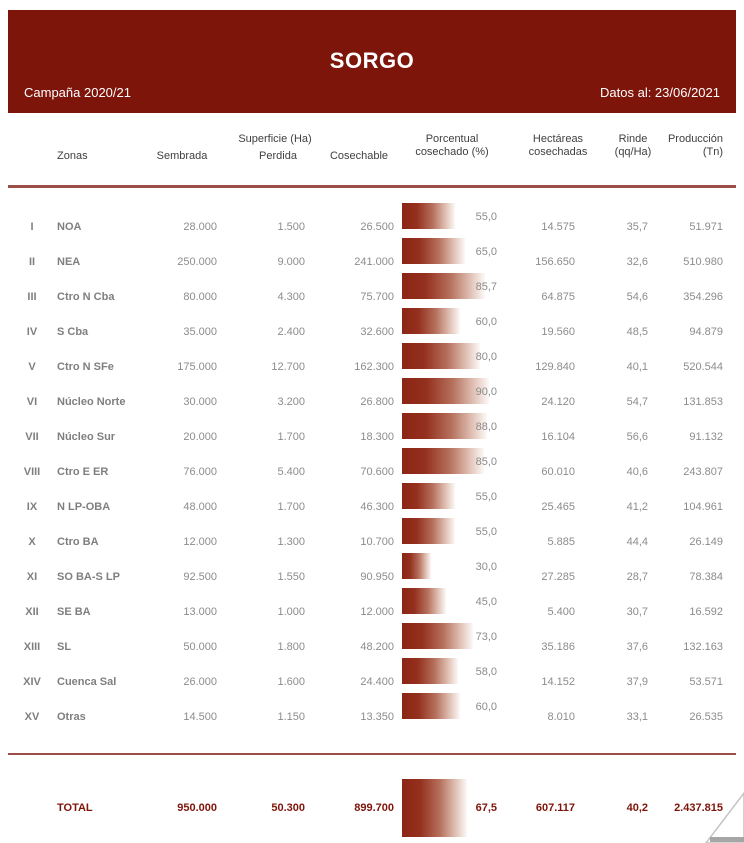  Describe the element at coordinates (291, 647) in the screenshot. I see `perdida-value: 1.800` at that location.